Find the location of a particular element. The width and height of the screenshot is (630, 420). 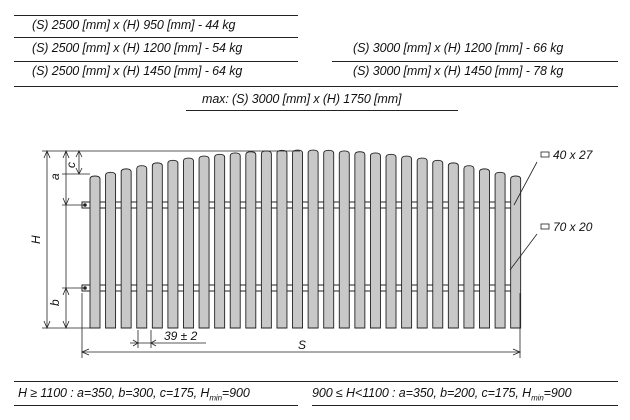

table-top-rule is located at coordinates (156, 15).